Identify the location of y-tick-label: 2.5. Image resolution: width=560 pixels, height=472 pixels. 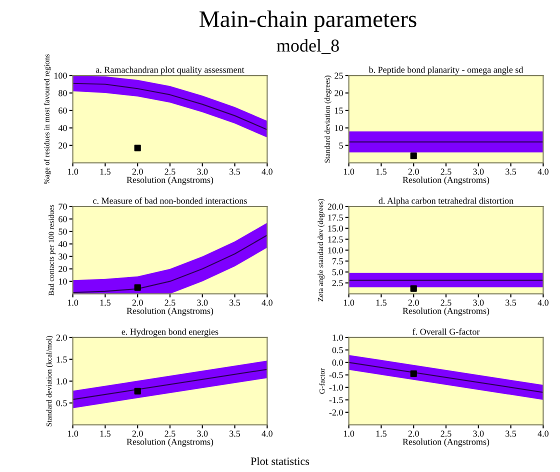
(337, 283).